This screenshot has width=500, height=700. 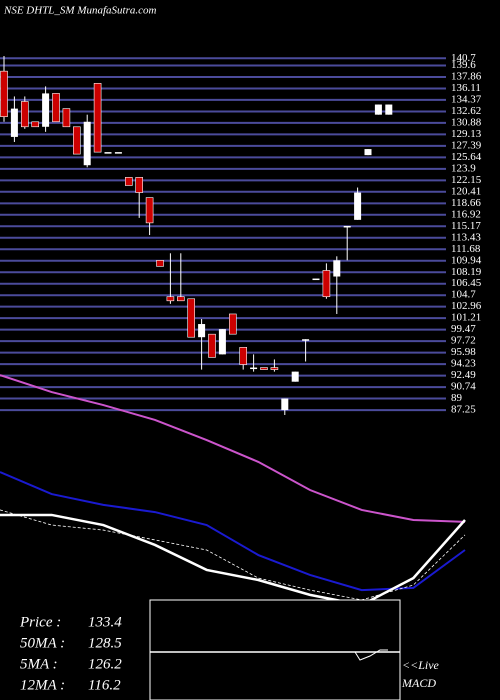 I want to click on y-tick-label: 109.94, so click(x=466, y=260).